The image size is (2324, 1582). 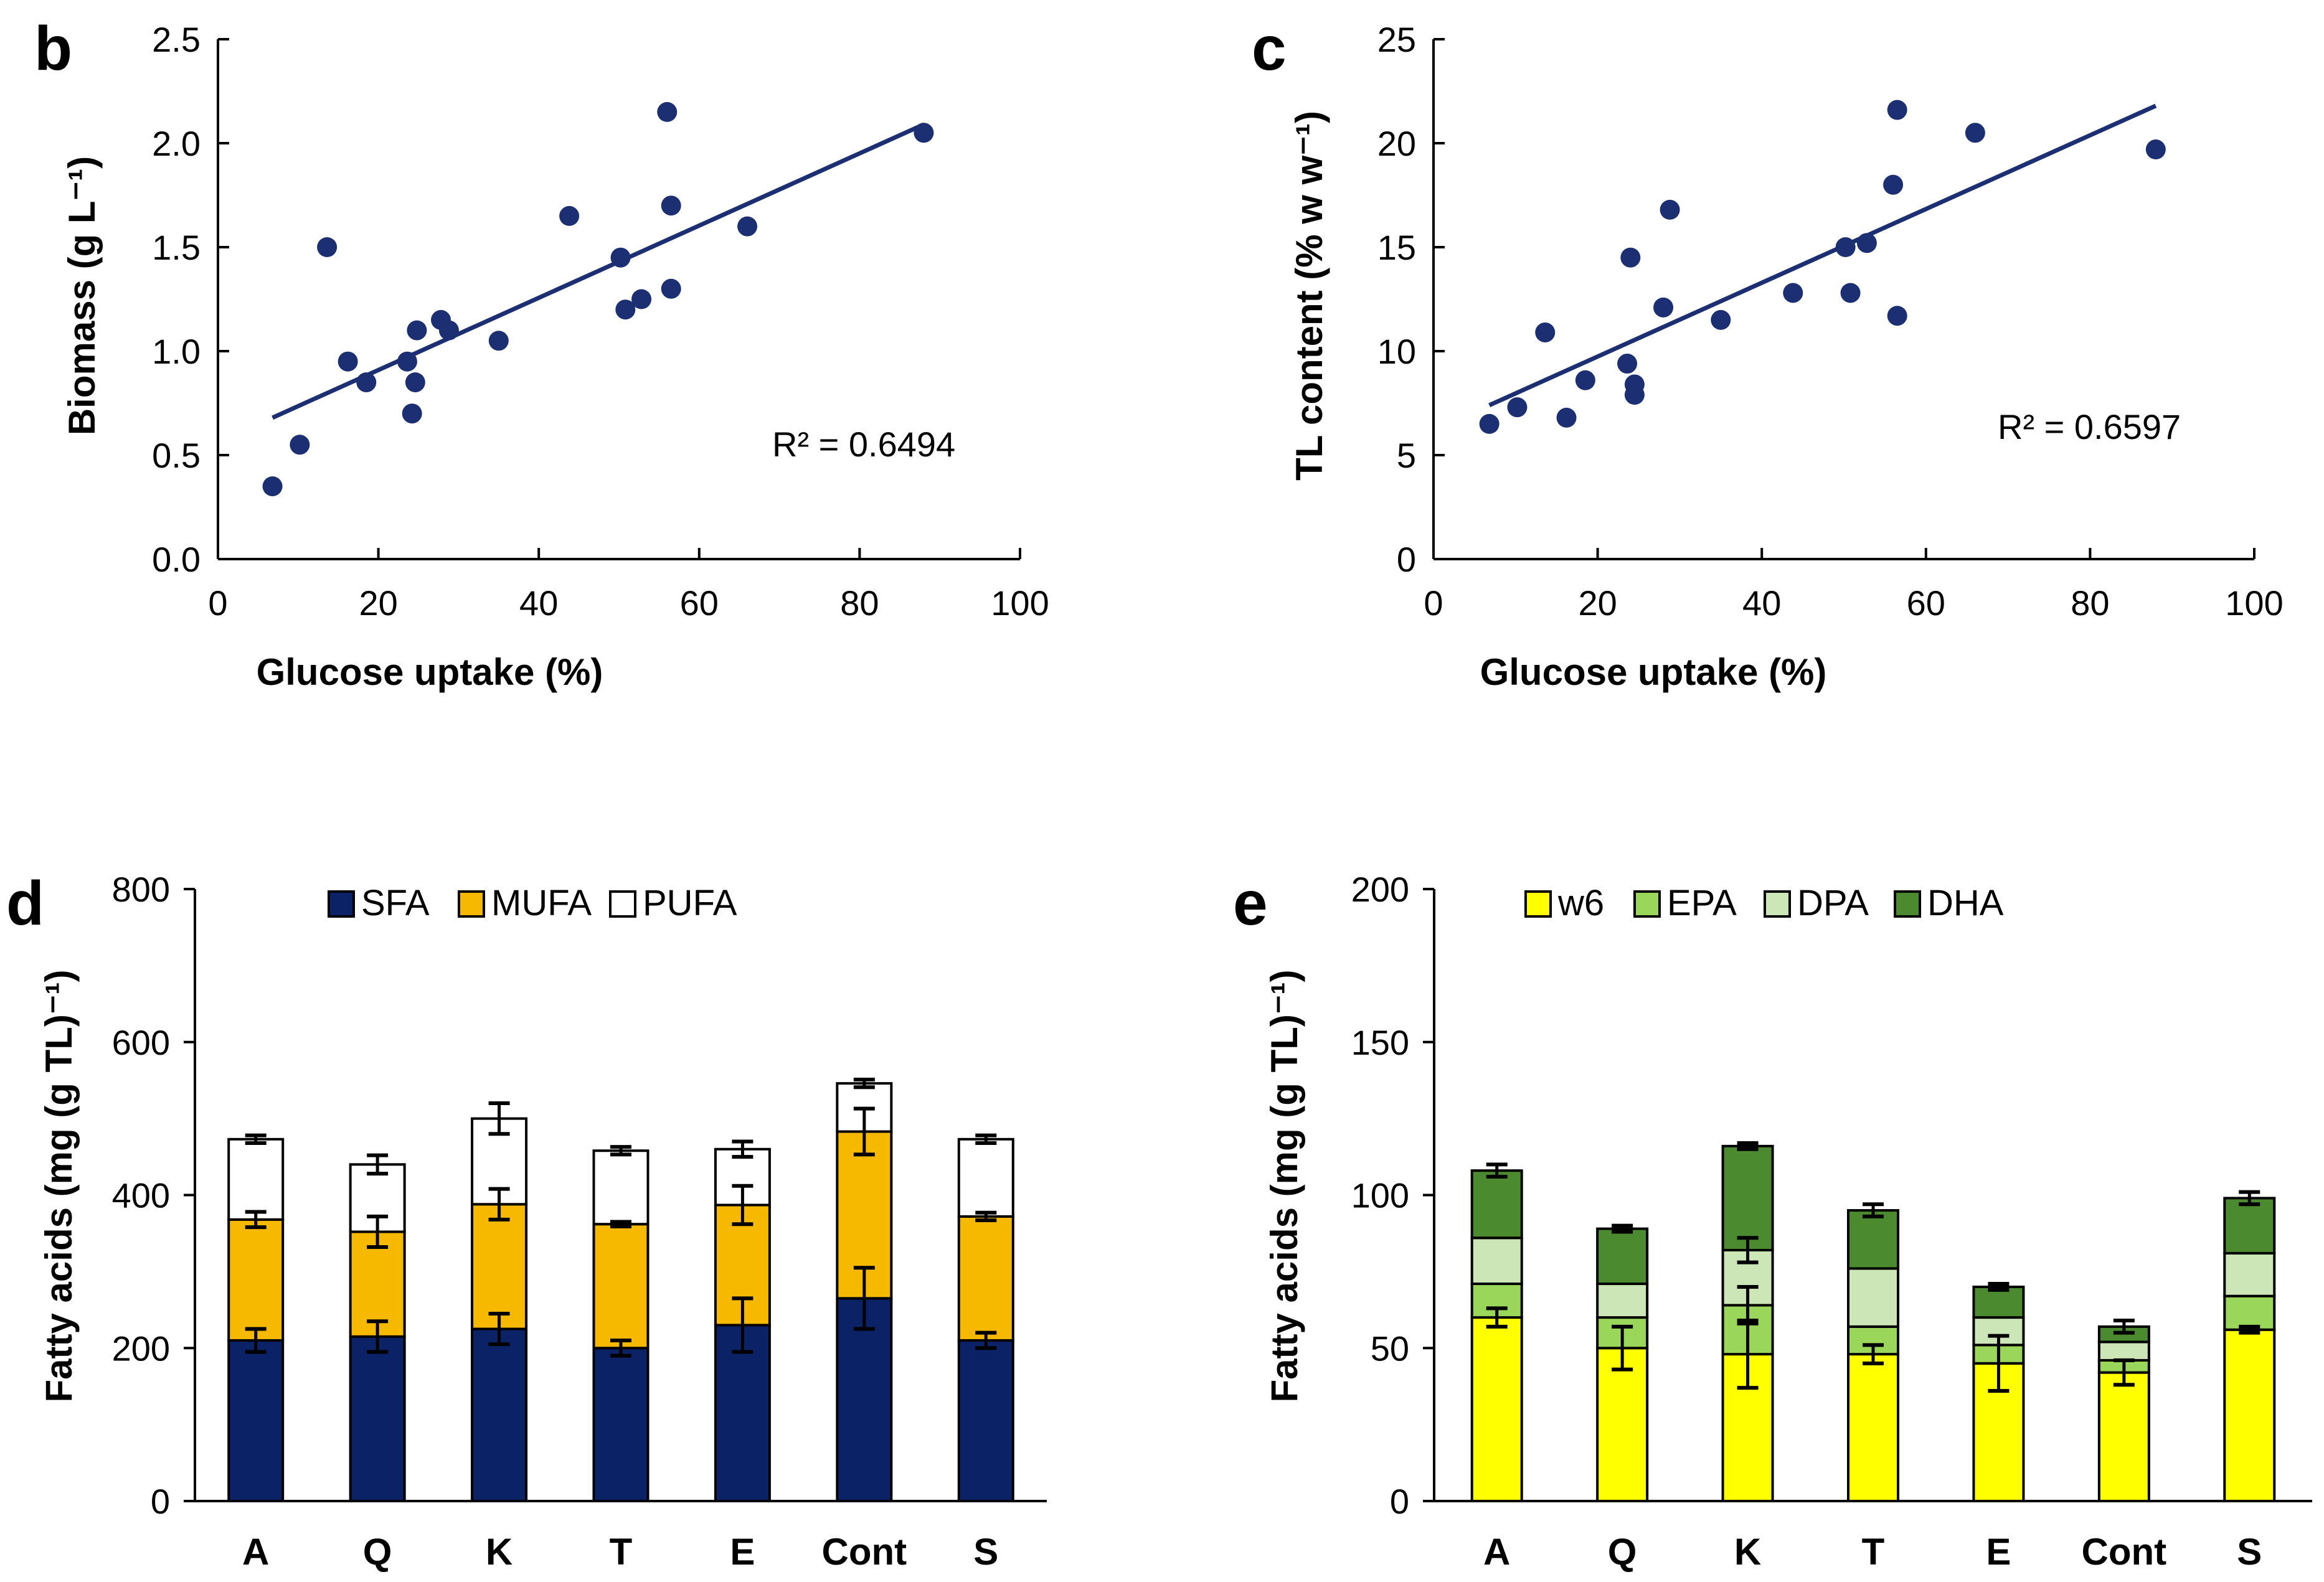 I want to click on y-tick-label-c: 0, so click(x=1407, y=559).